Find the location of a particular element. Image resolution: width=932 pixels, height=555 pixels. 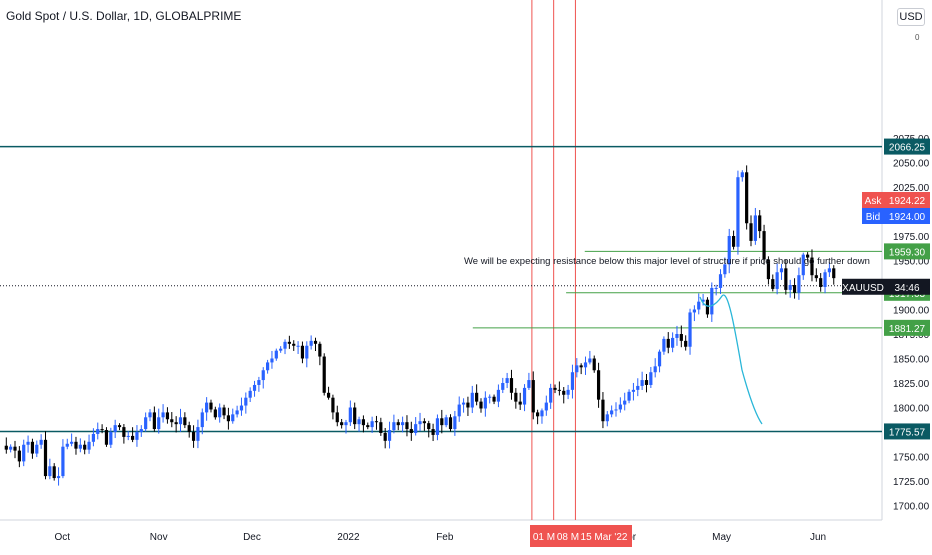

x-tick-label: May is located at coordinates (721, 537).